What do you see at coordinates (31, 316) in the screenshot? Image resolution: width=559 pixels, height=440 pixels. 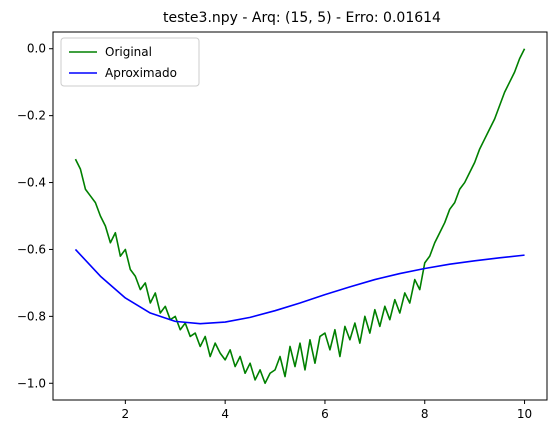 I see `y-tick-label: −0.8` at bounding box center [31, 316].